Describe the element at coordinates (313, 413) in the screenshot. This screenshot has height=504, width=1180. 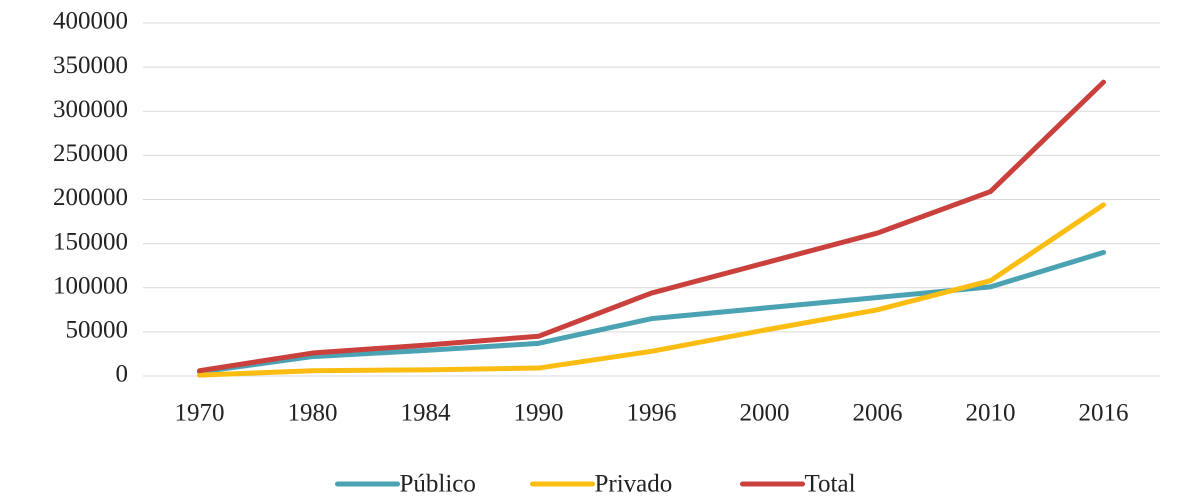
I see `x-tick-label: 1980` at that location.